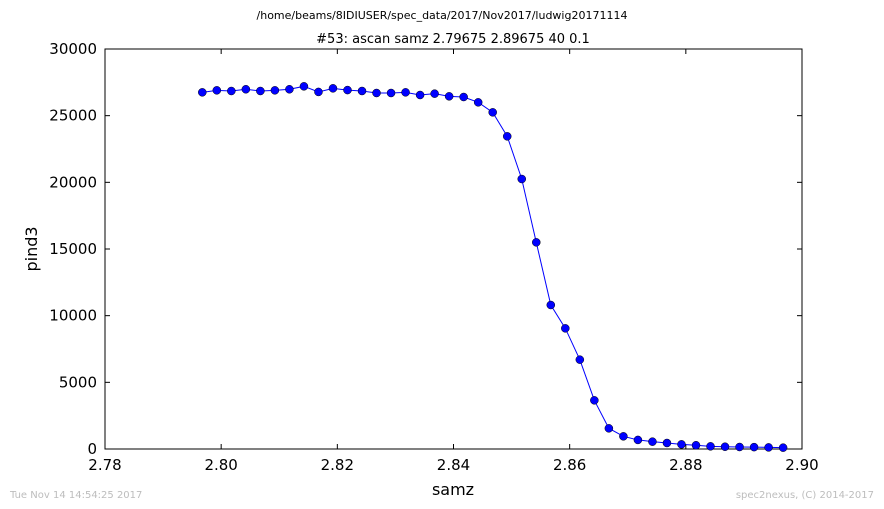 The height and width of the screenshot is (509, 884). I want to click on x-tick-label: 2.82, so click(337, 465).